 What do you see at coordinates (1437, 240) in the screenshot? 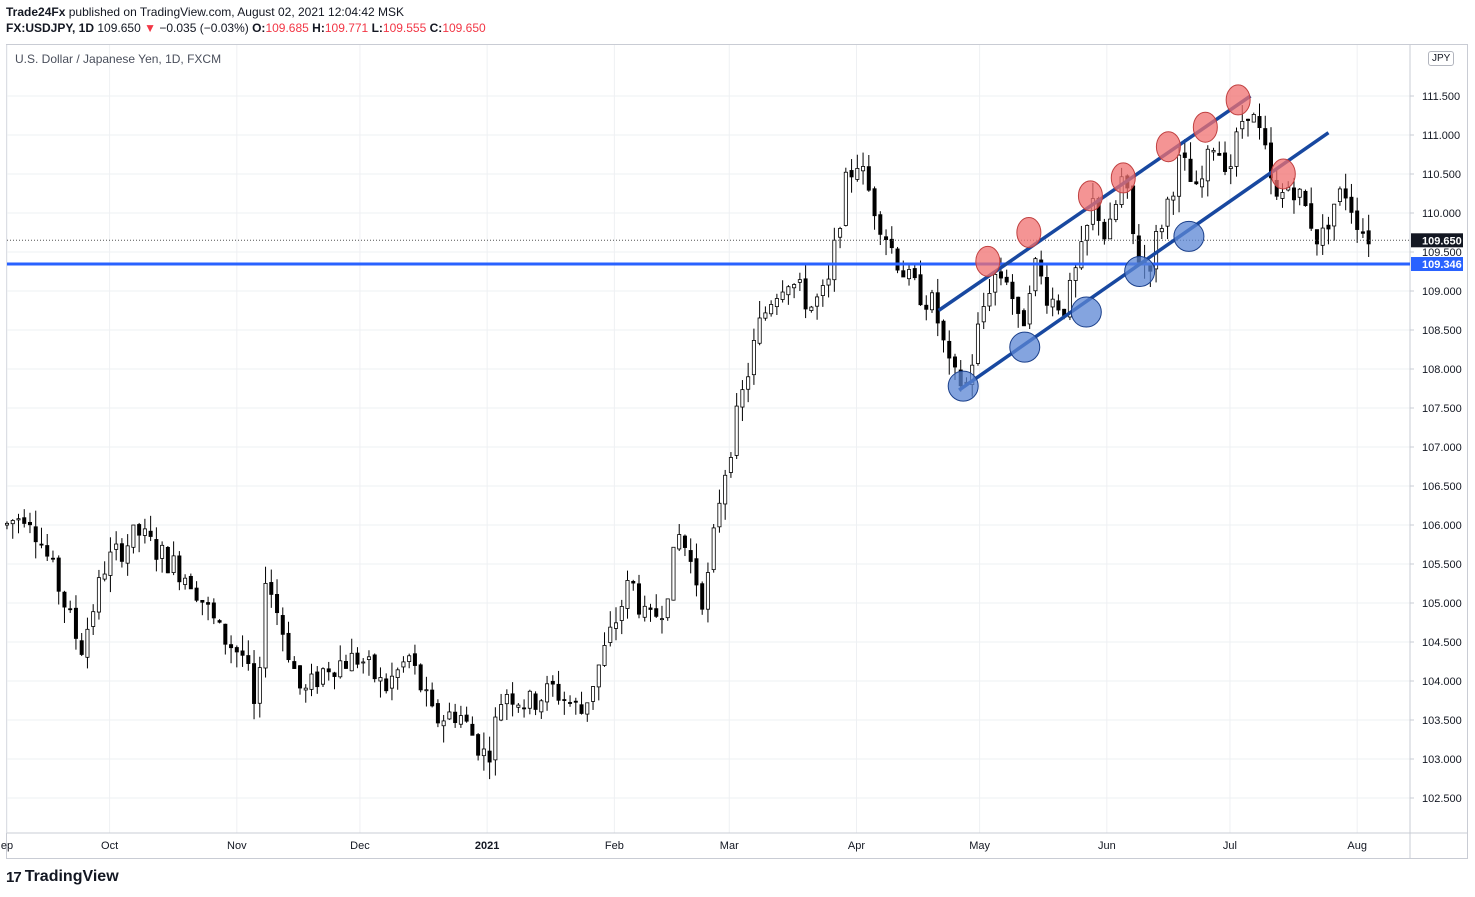
I see `last-price-tag-bg` at bounding box center [1437, 240].